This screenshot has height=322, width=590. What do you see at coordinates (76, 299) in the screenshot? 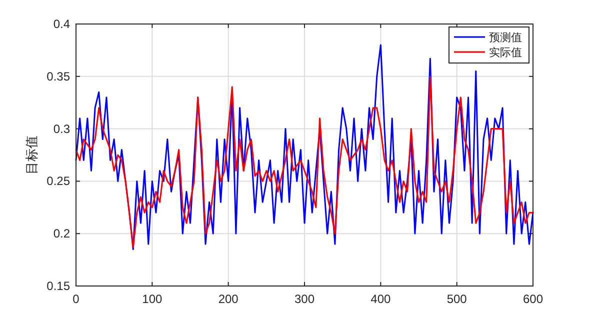
I see `x-tick-label: 0` at bounding box center [76, 299].